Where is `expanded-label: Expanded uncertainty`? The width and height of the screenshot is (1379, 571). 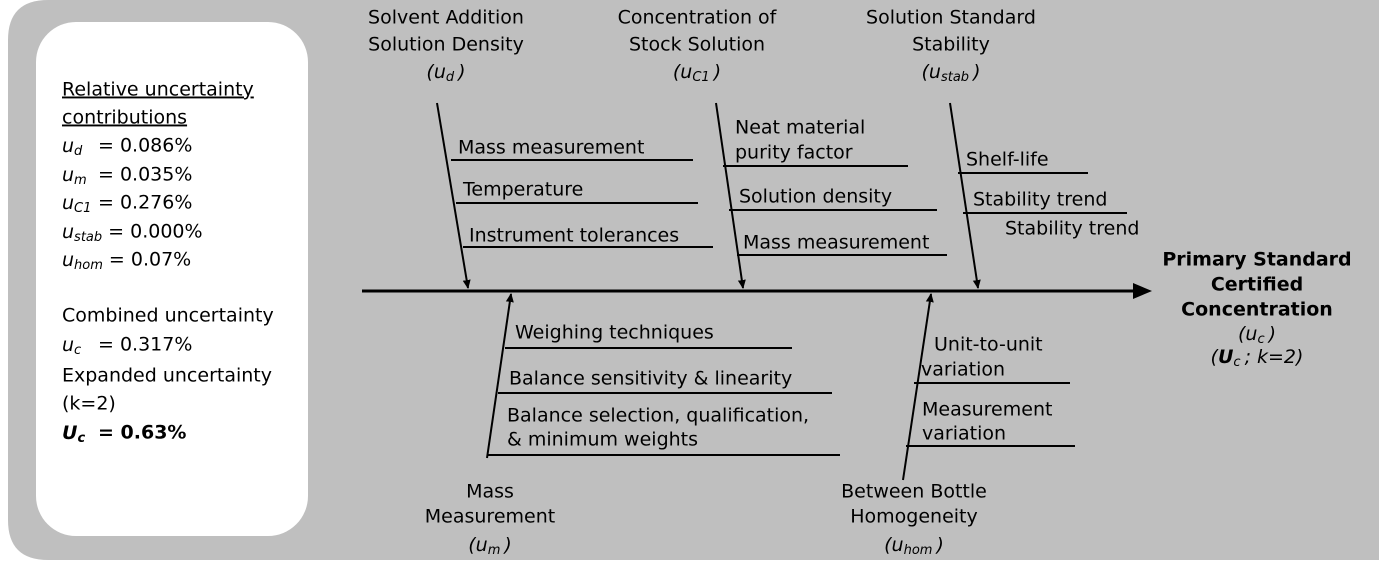 expanded-label: Expanded uncertainty is located at coordinates (167, 376).